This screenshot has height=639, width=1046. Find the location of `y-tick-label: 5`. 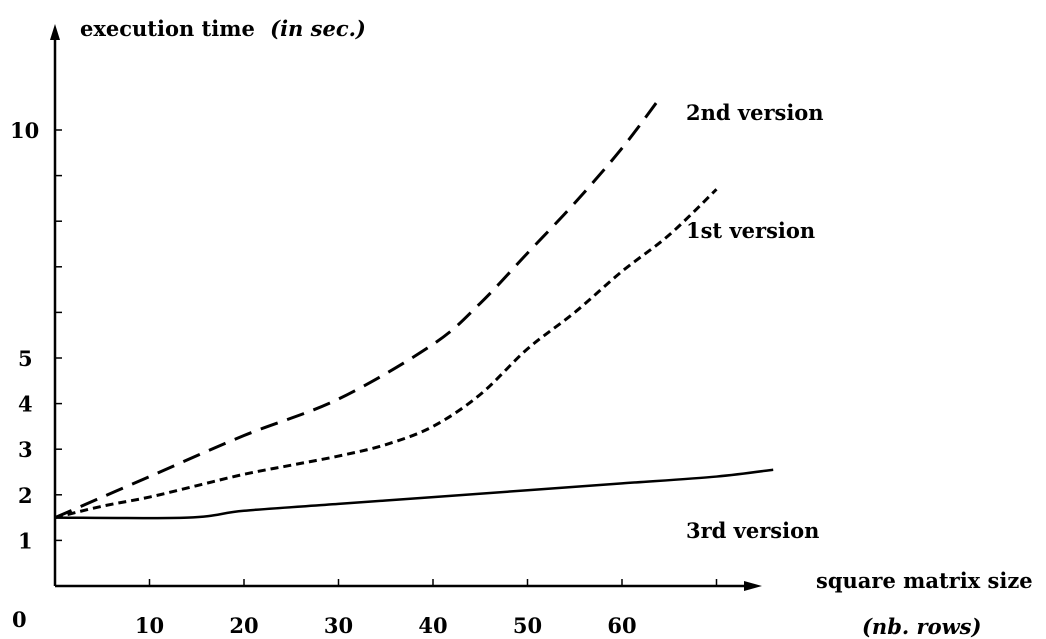

y-tick-label: 5 is located at coordinates (25, 358).